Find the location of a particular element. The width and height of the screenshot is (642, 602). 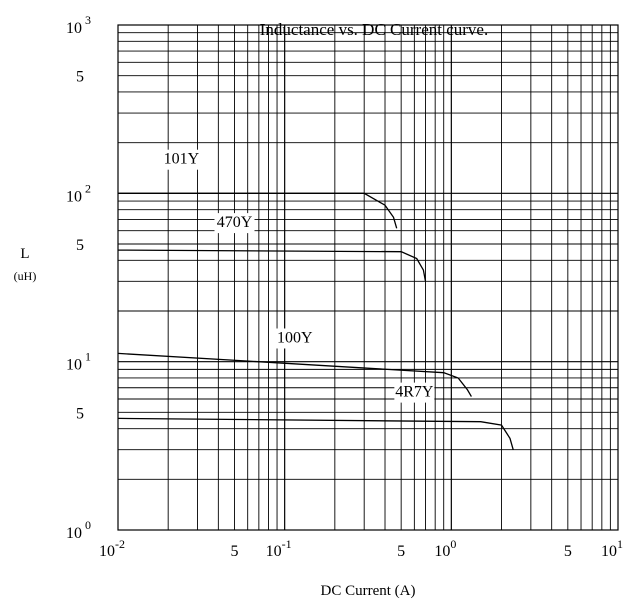

x-tick-label: 10⁻² is located at coordinates (112, 548).